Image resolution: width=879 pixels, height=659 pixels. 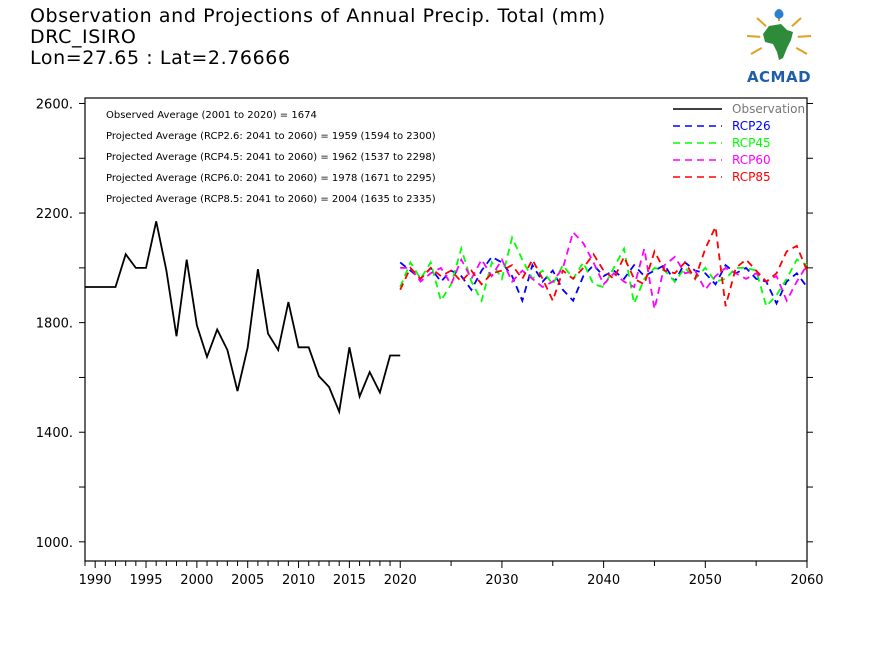 What do you see at coordinates (603, 580) in the screenshot?
I see `x-tick-label: 2040` at bounding box center [603, 580].